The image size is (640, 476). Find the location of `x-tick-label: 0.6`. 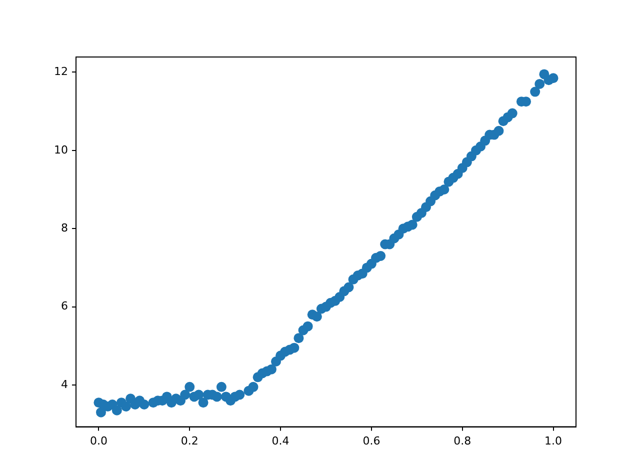

x-tick-label: 0.6 is located at coordinates (371, 441).